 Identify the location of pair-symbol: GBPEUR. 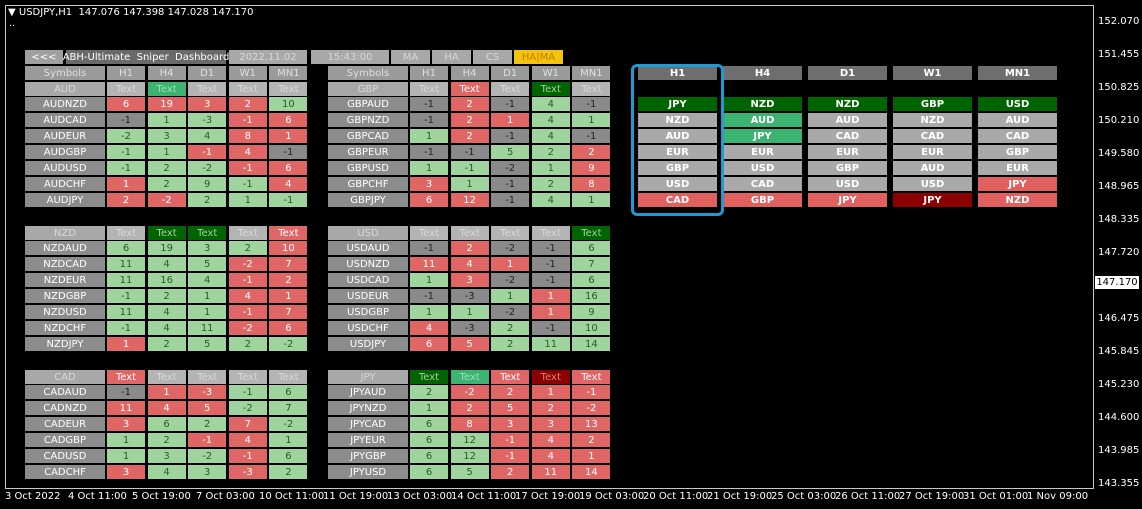
(368, 152).